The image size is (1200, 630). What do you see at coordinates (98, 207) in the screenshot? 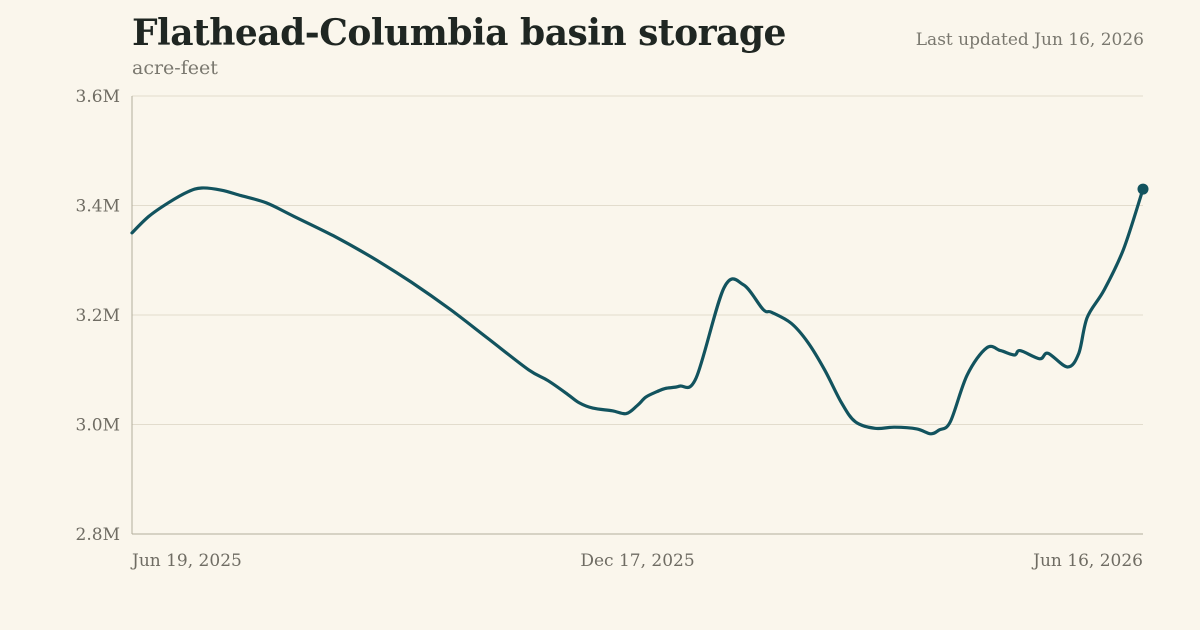
I see `y-tick-label: 3.4M` at bounding box center [98, 207].